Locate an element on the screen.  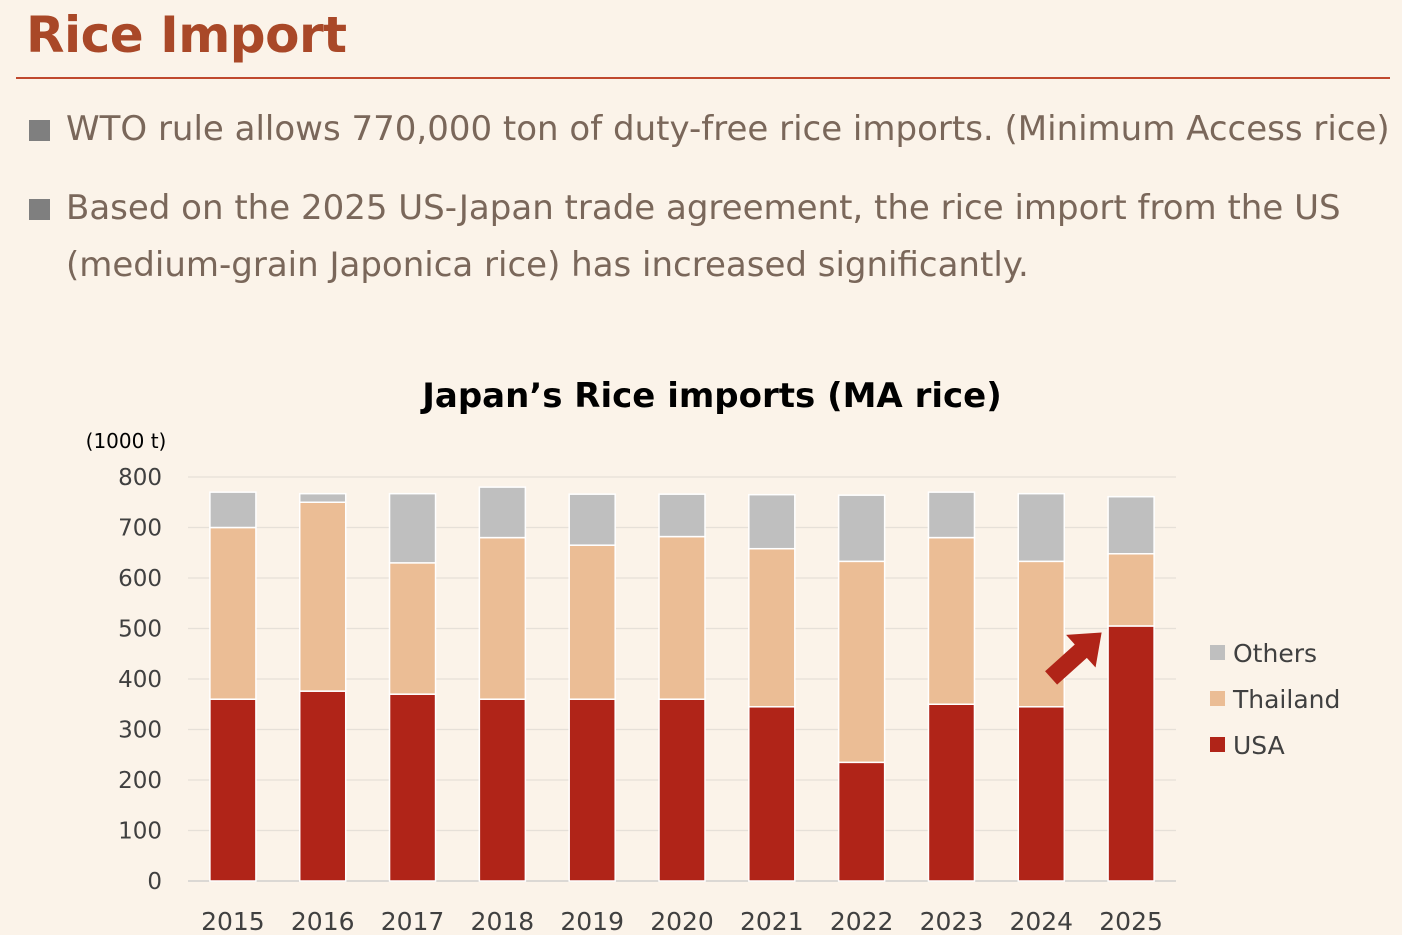
legend-label: Thailand is located at coordinates (1286, 699).